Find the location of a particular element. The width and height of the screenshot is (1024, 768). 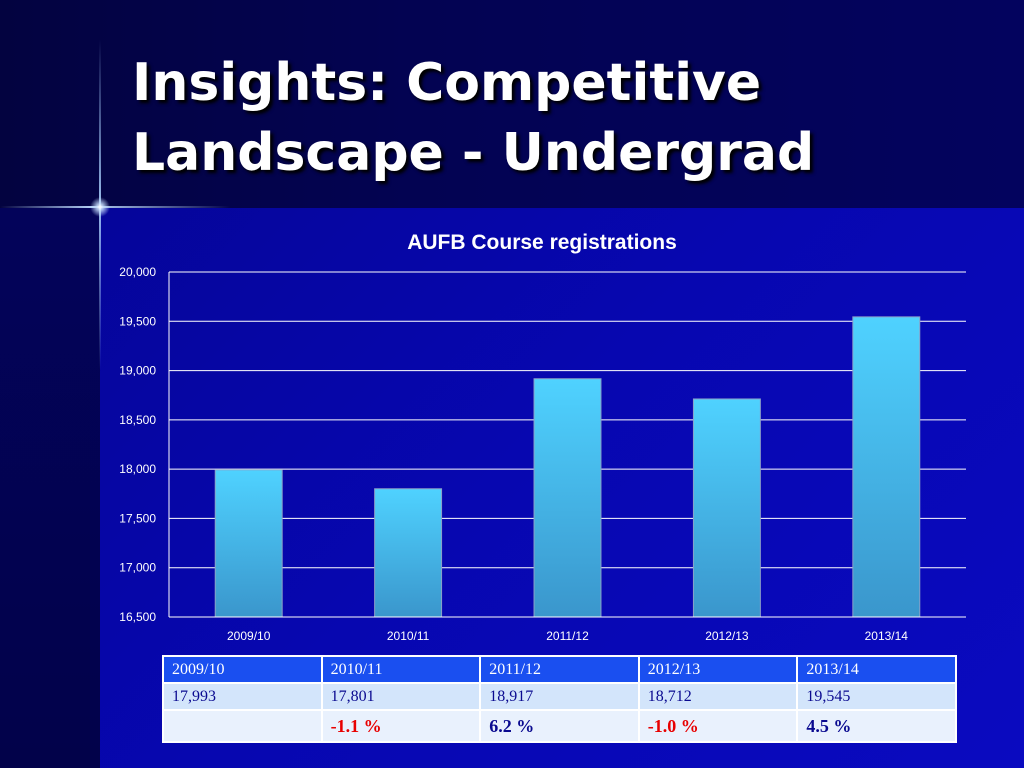

chart-x-tick-label: 2012/13 is located at coordinates (727, 636).